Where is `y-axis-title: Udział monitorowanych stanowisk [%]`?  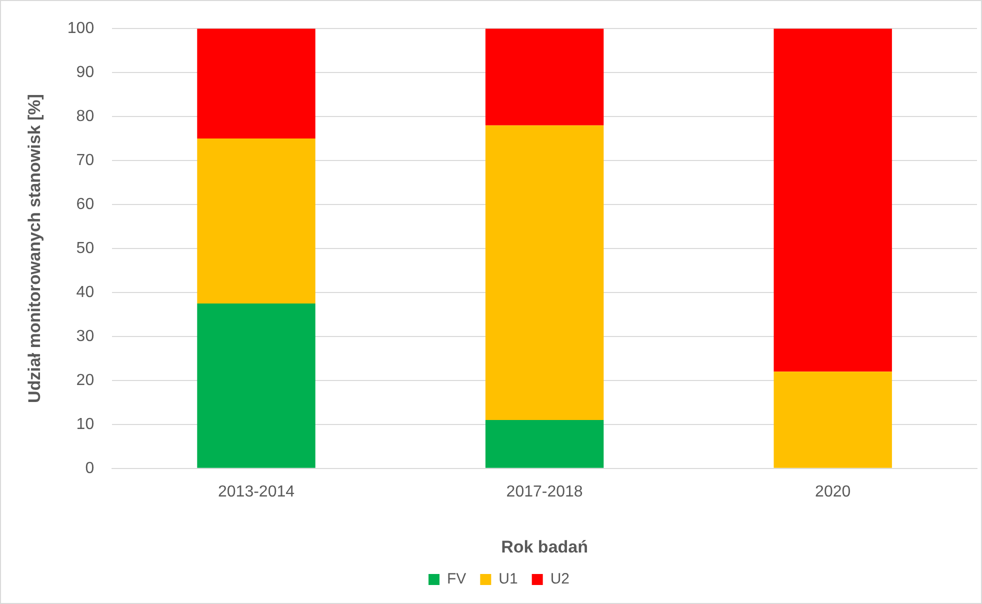
y-axis-title: Udział monitorowanych stanowisk [%] is located at coordinates (34, 248).